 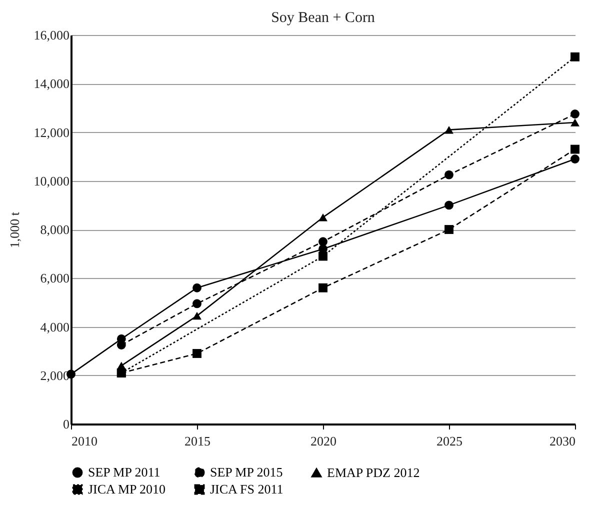 What do you see at coordinates (52, 180) in the screenshot?
I see `y-tick-label: 10,000` at bounding box center [52, 180].